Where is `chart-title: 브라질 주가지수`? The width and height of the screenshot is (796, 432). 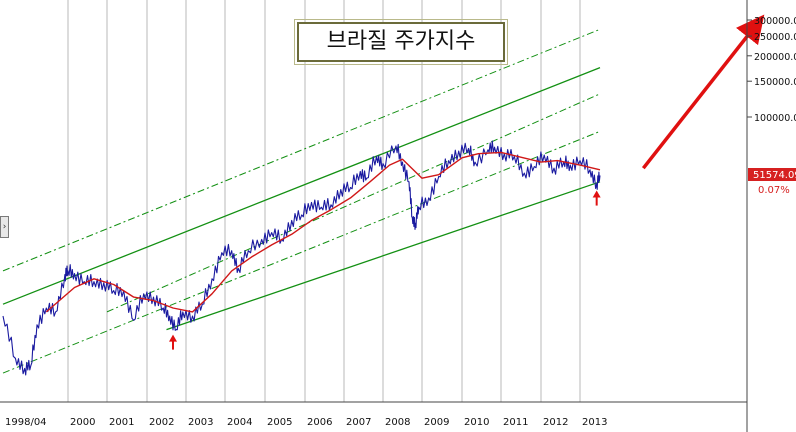
chart-title: 브라질 주가지수 is located at coordinates (401, 42).